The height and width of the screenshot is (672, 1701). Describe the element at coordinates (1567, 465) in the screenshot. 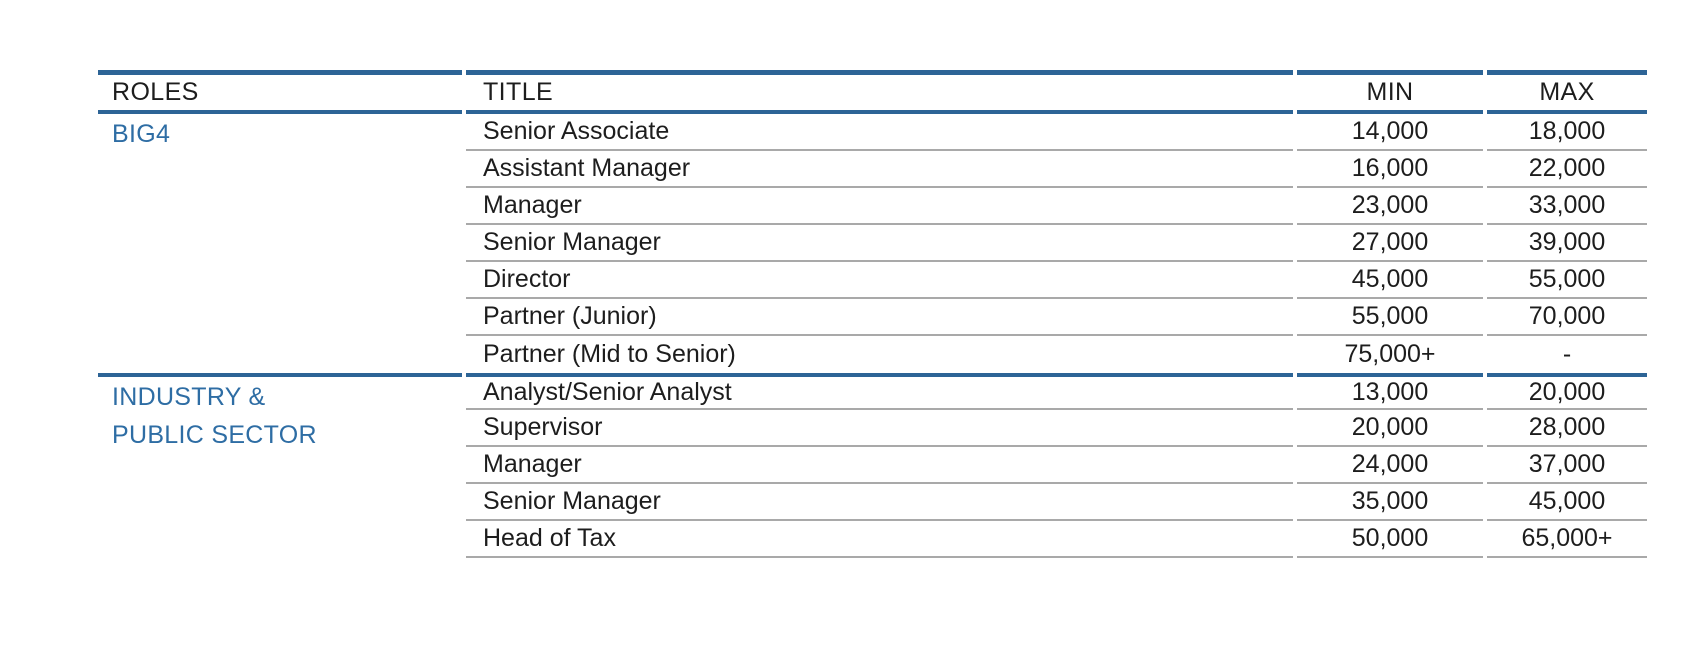

I see `max-cell: 37,000` at that location.